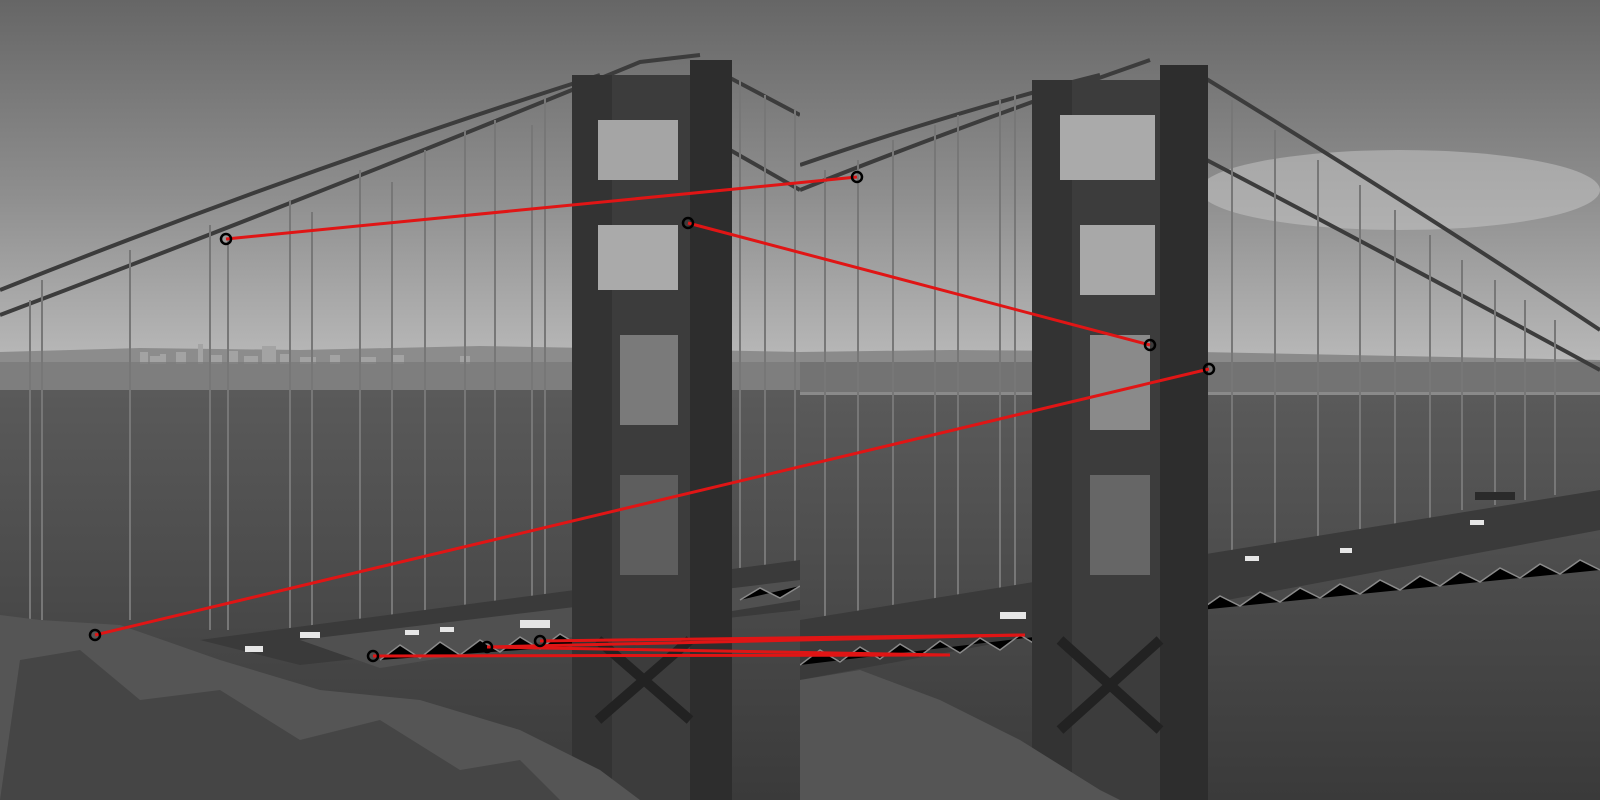 The width and height of the screenshot is (1600, 800). Describe the element at coordinates (1495, 496) in the screenshot. I see `boat` at that location.